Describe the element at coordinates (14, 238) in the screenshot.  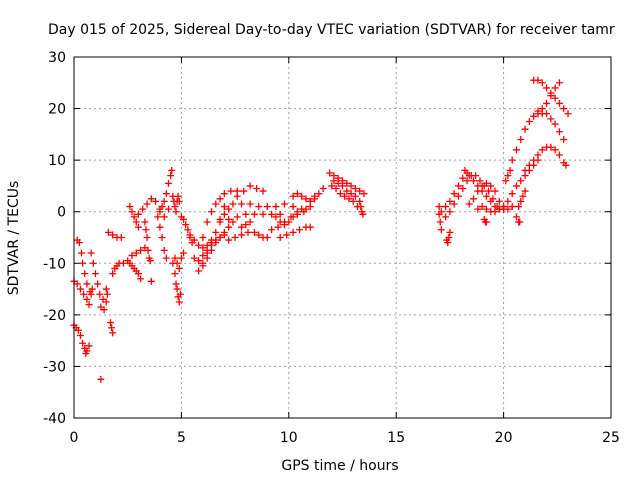
I see `y-axis-label: SDTVAR / TECUs` at that location.